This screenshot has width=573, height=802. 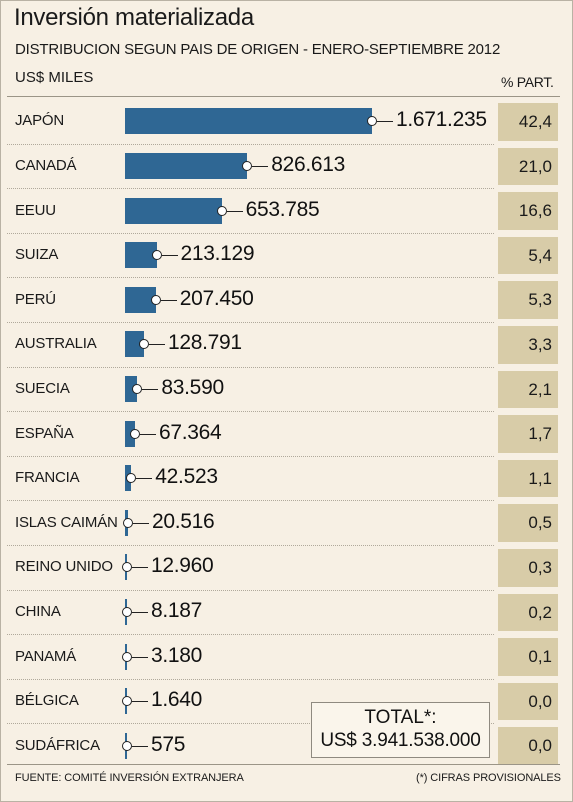 What do you see at coordinates (282, 209) in the screenshot?
I see `data-label: 653.785` at bounding box center [282, 209].